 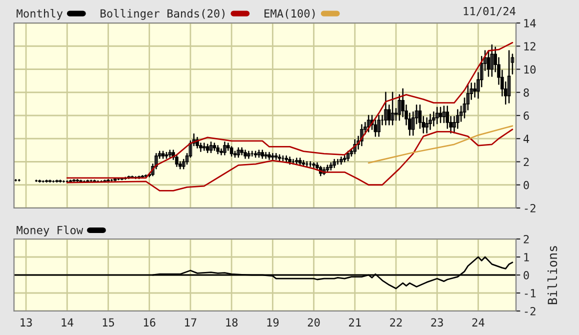 I want to click on y-tick-label: 10, so click(x=530, y=69).